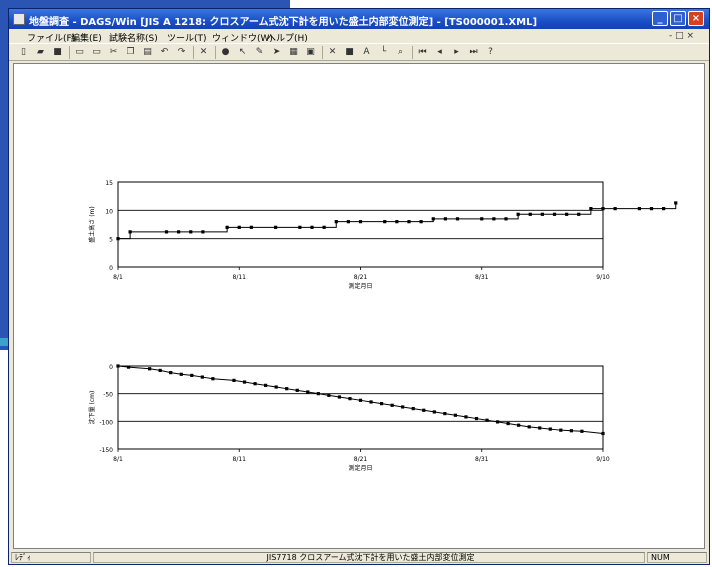  Describe the element at coordinates (133, 39) in the screenshot. I see `menu-test: 試験名称(S)` at that location.